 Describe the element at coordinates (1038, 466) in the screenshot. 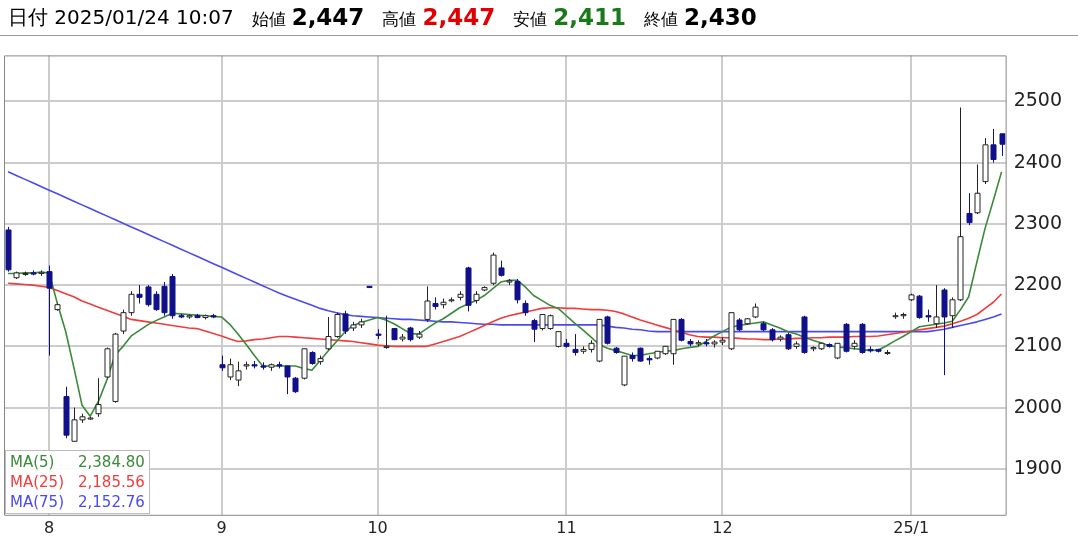

I see `y-tick-label: 1900` at that location.